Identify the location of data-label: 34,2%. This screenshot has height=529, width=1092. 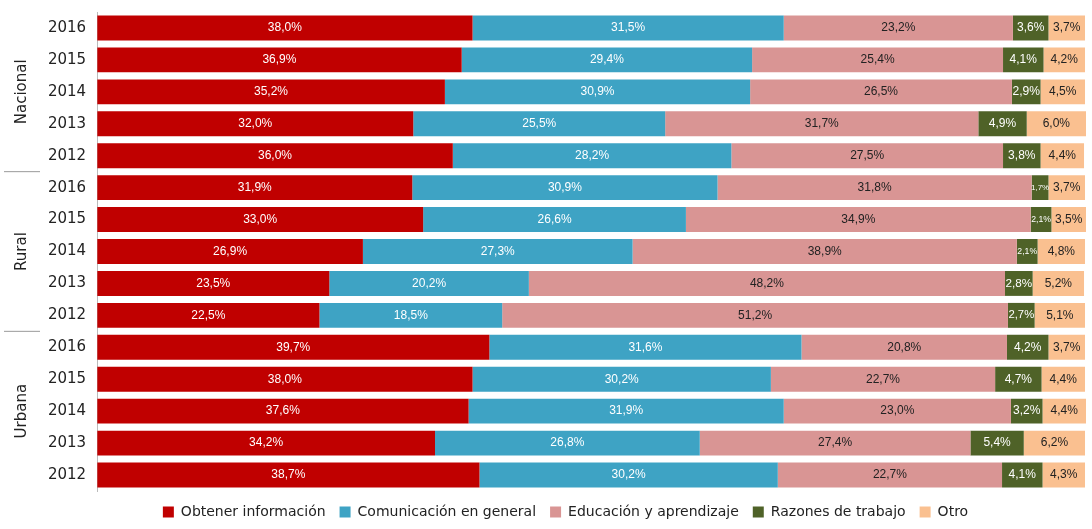
(266, 442).